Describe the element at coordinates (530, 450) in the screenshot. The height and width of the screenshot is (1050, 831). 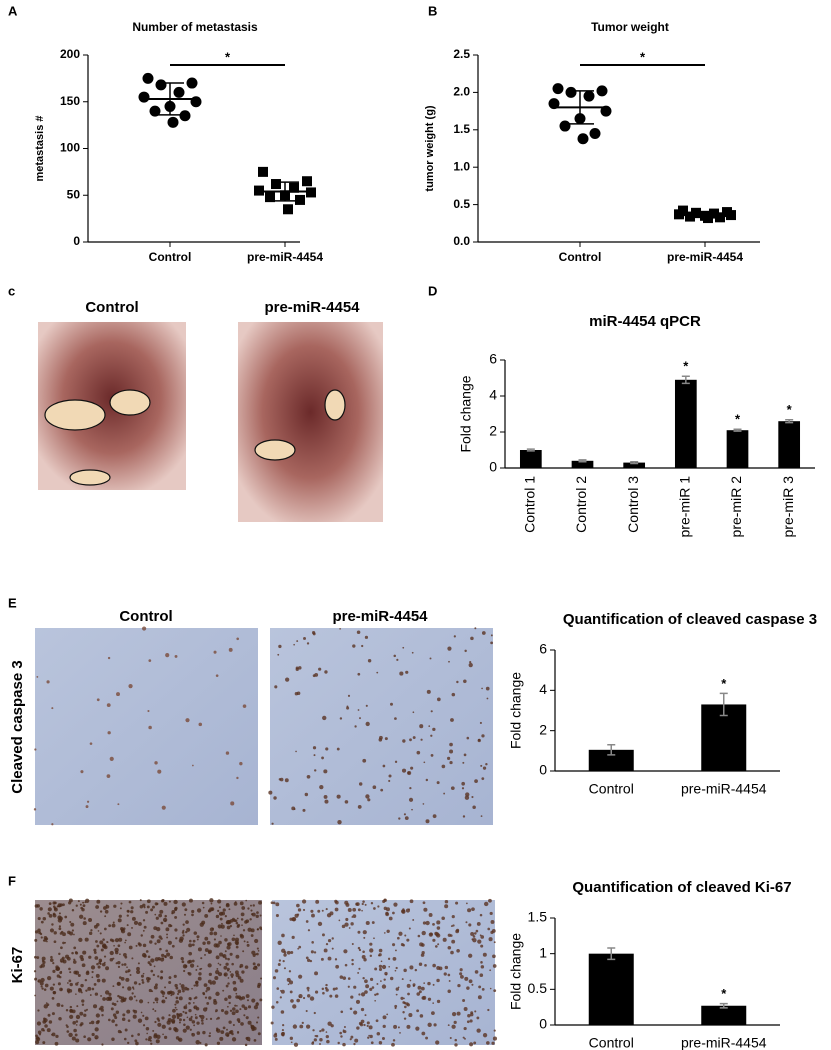
I see `error-bar` at that location.